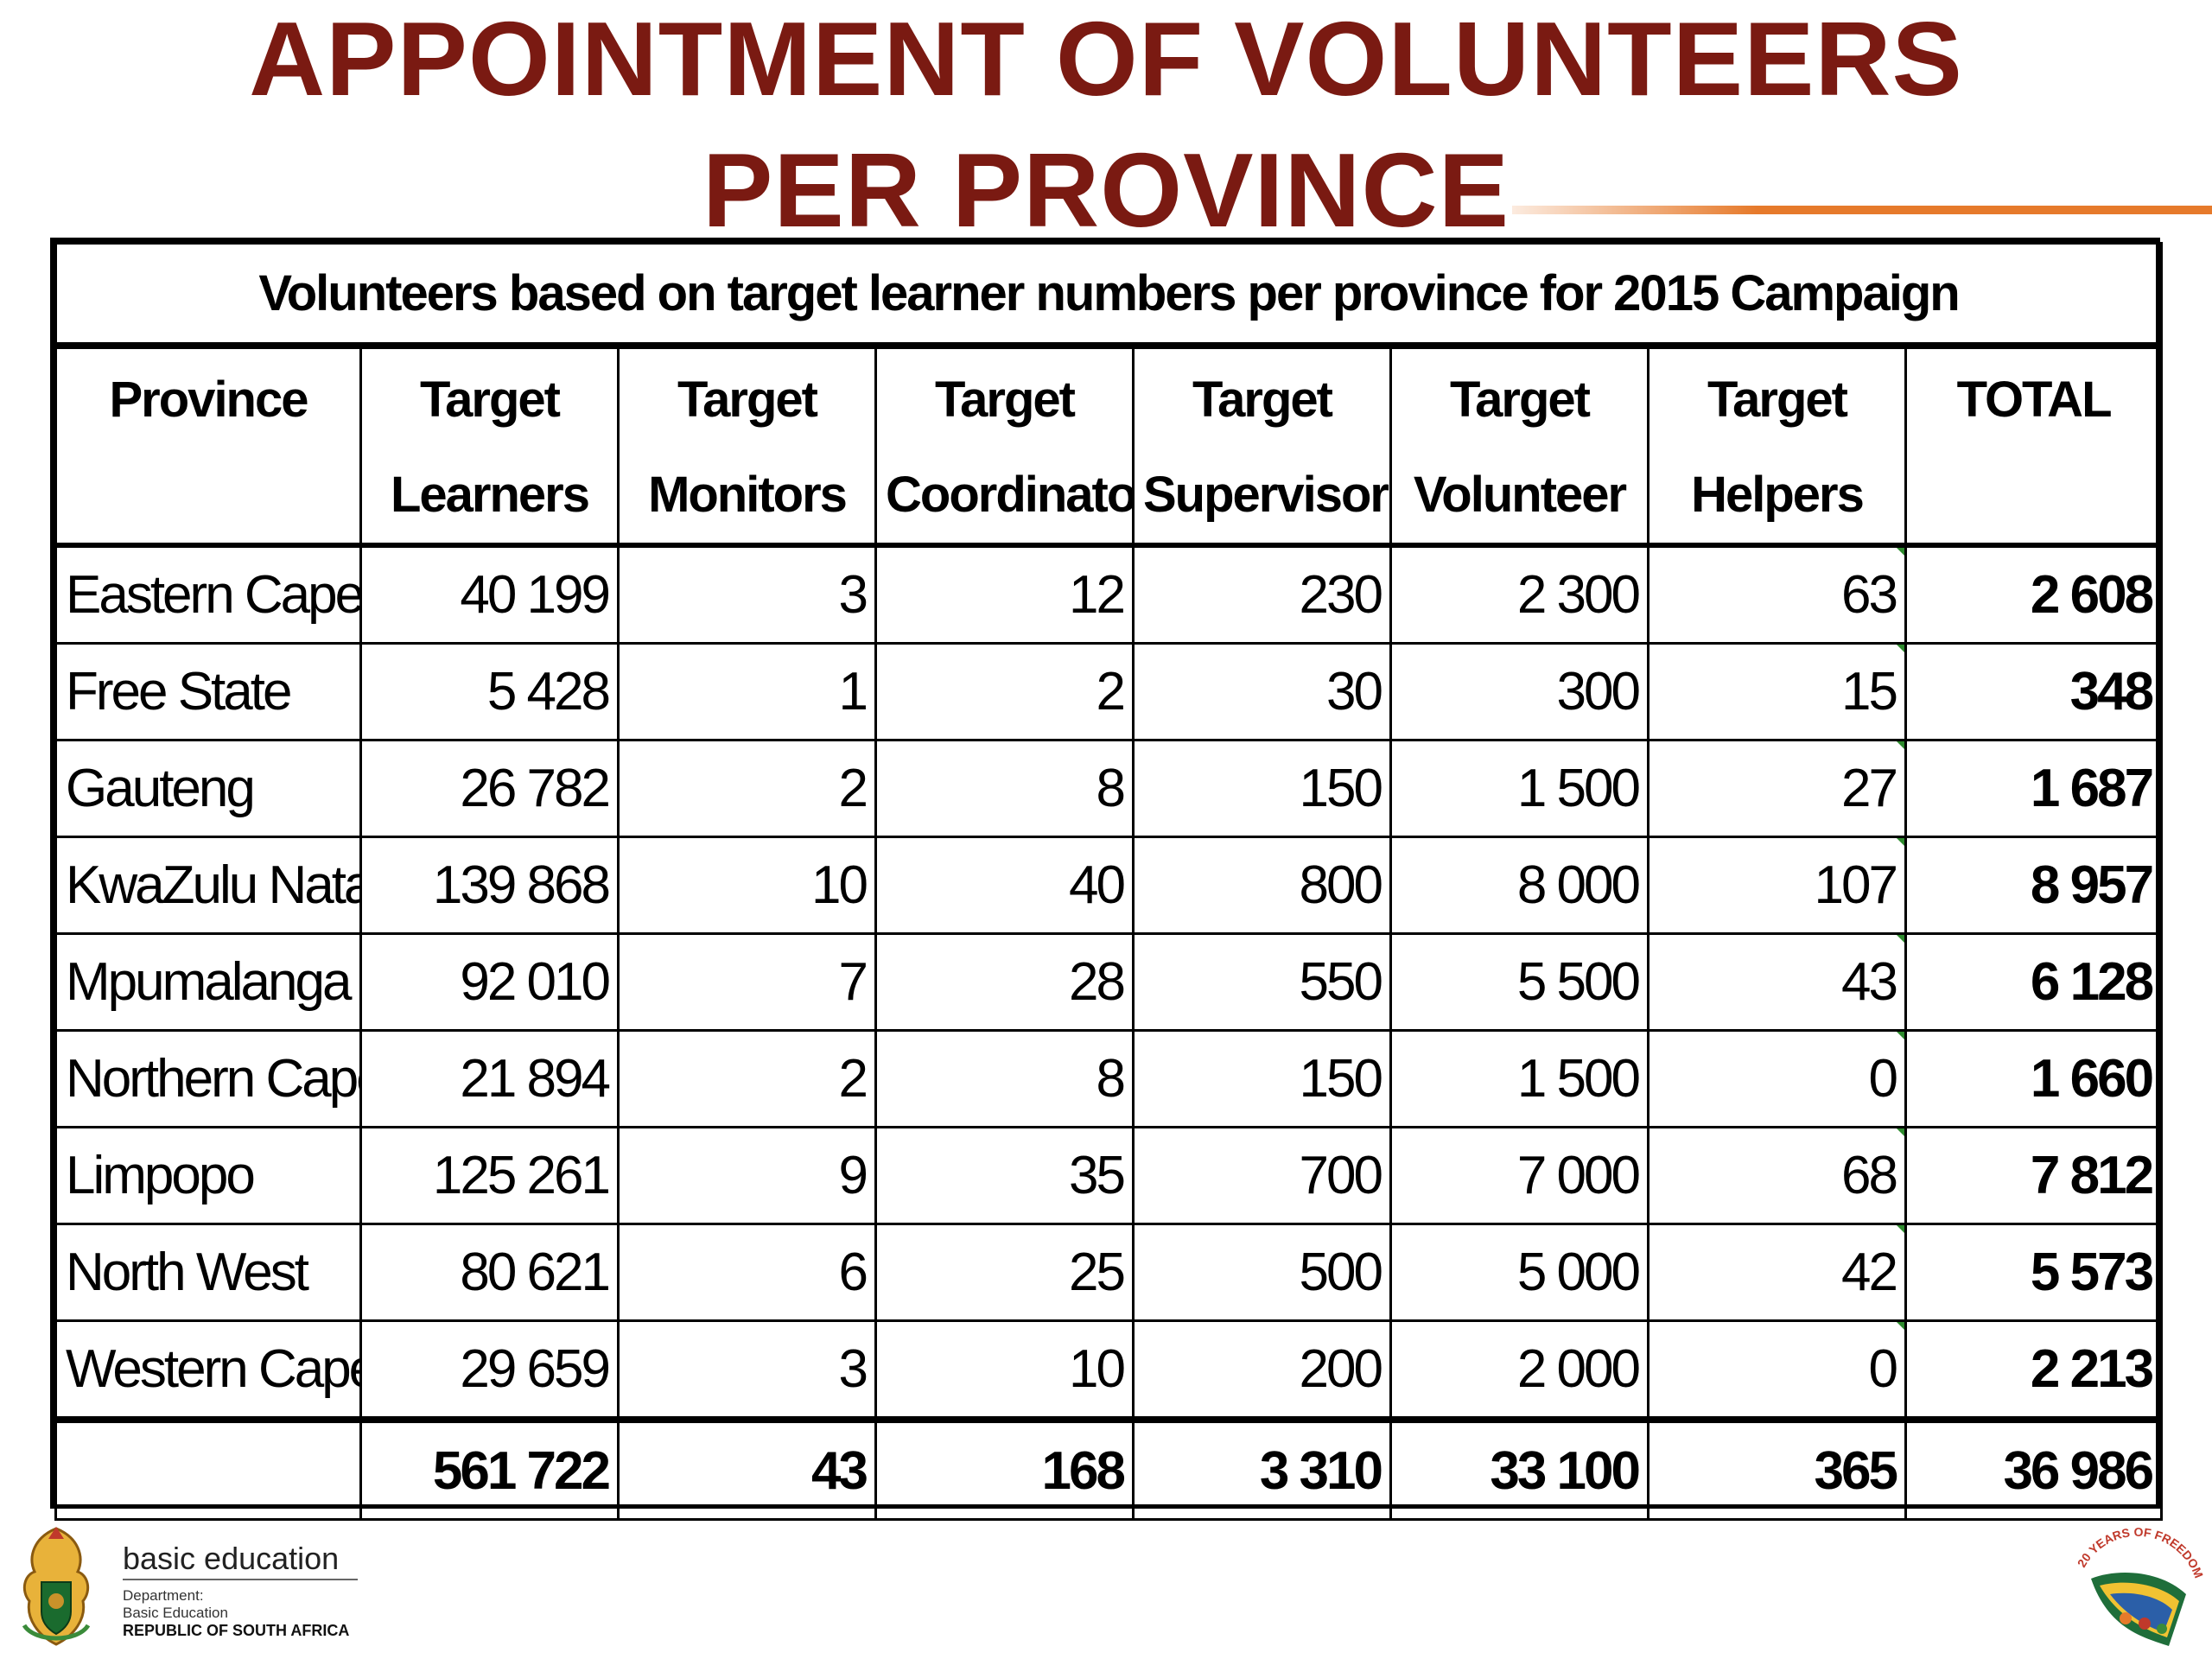 This screenshot has height=1659, width=2212. What do you see at coordinates (208, 691) in the screenshot?
I see `province-cell: Free State` at bounding box center [208, 691].